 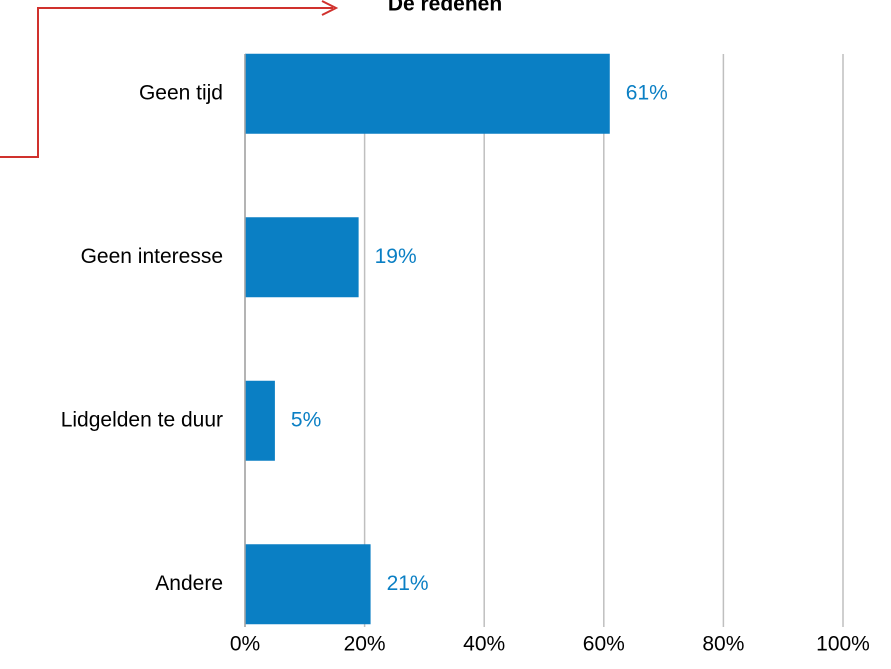 What do you see at coordinates (445, 8) in the screenshot?
I see `chart-title: De redenen` at bounding box center [445, 8].